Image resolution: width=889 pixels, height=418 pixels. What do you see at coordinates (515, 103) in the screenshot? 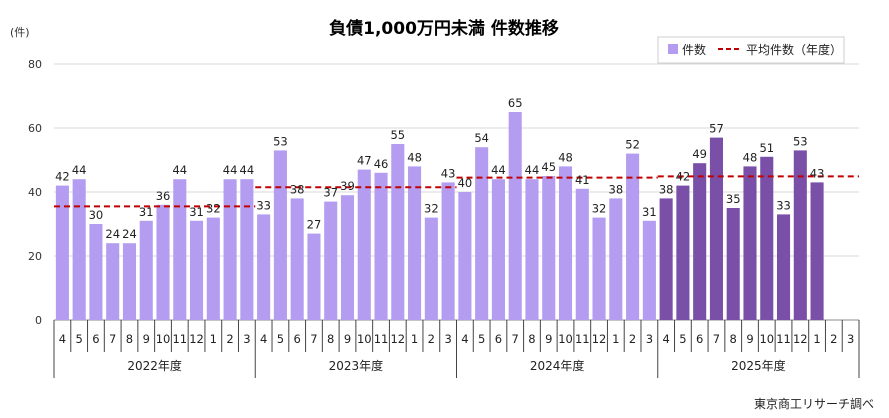
I see `data-label: 65` at bounding box center [515, 103].